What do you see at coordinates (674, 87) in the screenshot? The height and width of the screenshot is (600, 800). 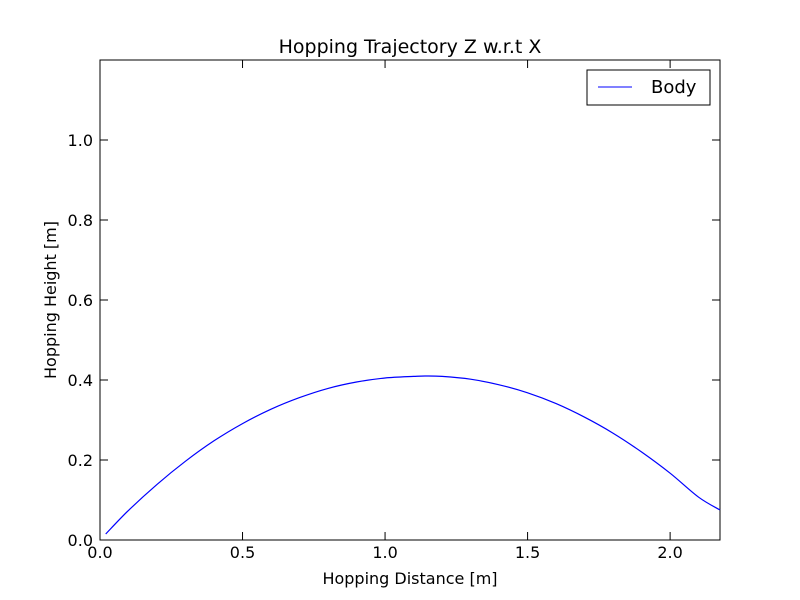 I see `legend-label-body: Body` at bounding box center [674, 87].